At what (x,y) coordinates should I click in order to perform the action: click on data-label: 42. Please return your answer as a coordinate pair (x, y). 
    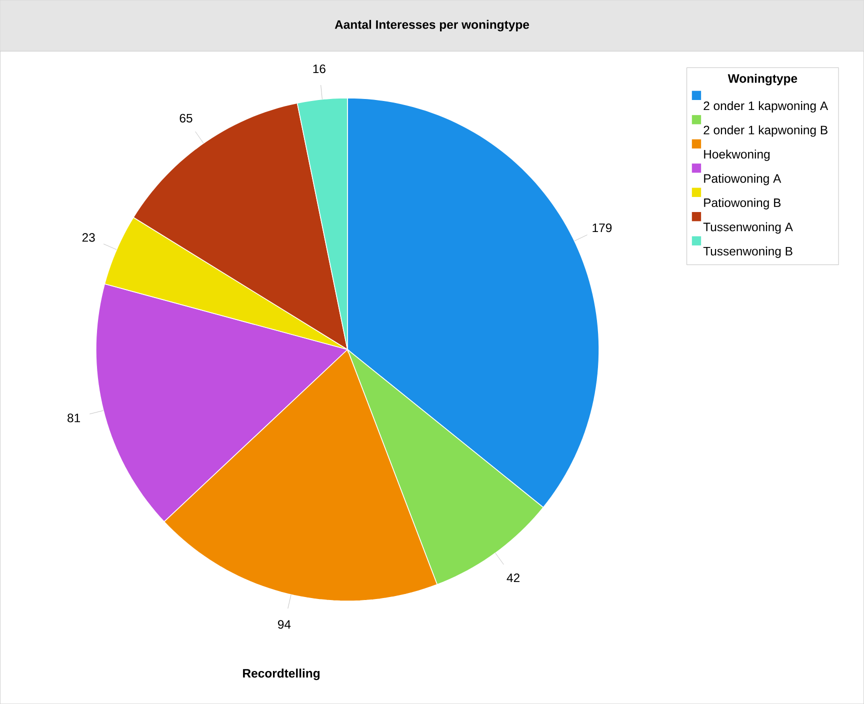
    Looking at the image, I should click on (513, 577).